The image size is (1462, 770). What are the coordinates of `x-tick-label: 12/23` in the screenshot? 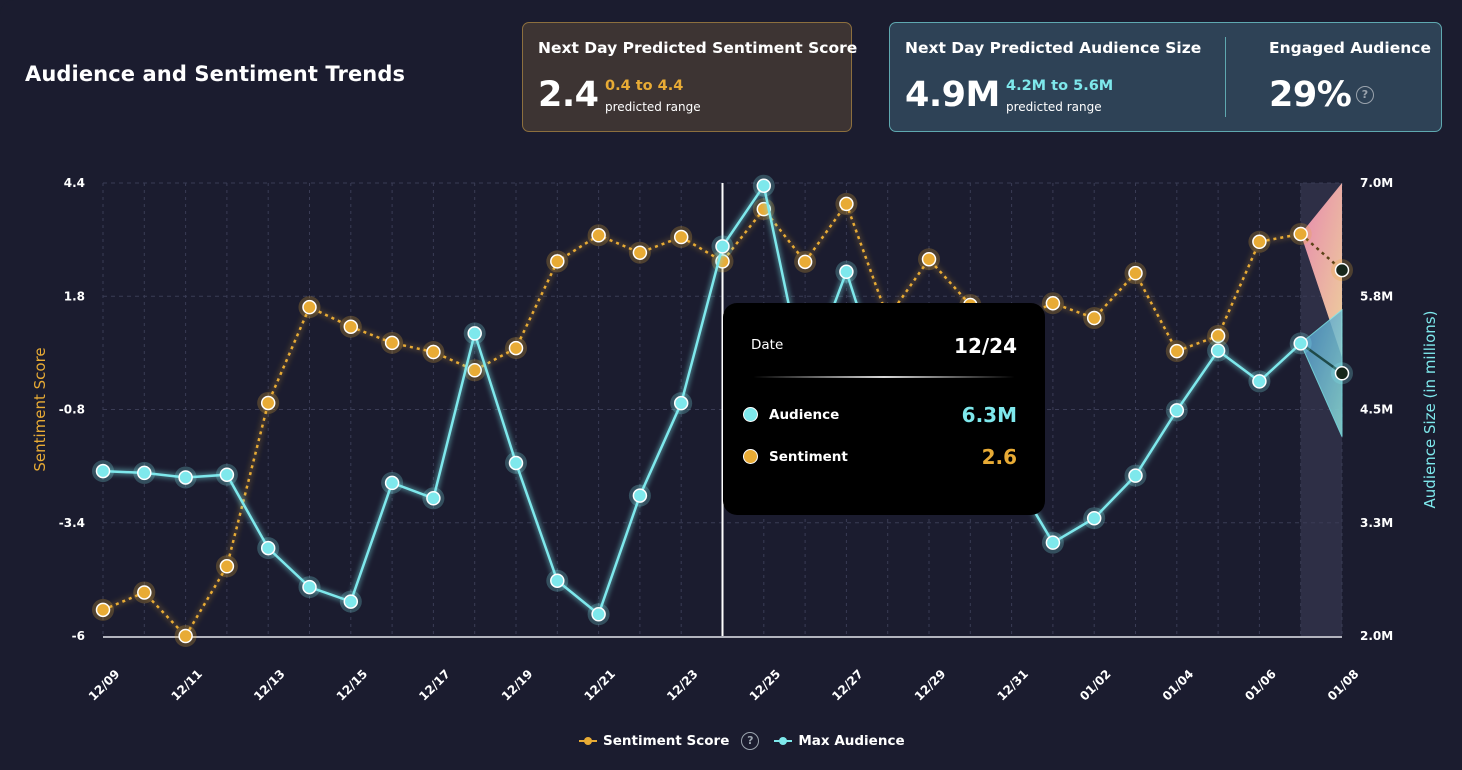 It's located at (682, 685).